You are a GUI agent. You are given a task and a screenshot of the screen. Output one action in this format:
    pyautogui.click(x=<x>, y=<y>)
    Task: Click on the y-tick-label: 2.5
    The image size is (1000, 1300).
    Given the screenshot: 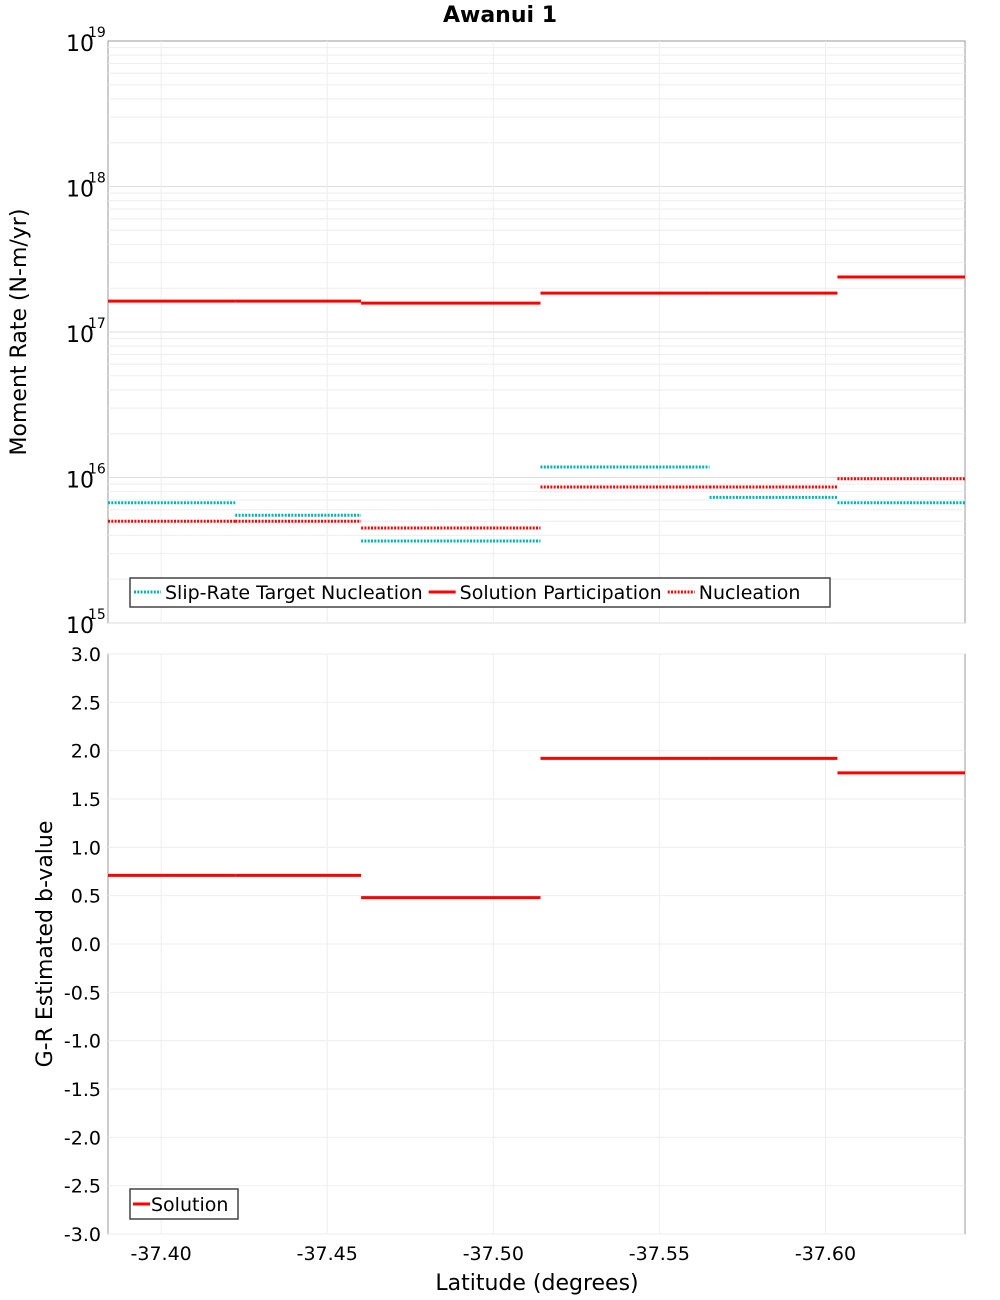 What is the action you would take?
    pyautogui.click(x=86, y=703)
    